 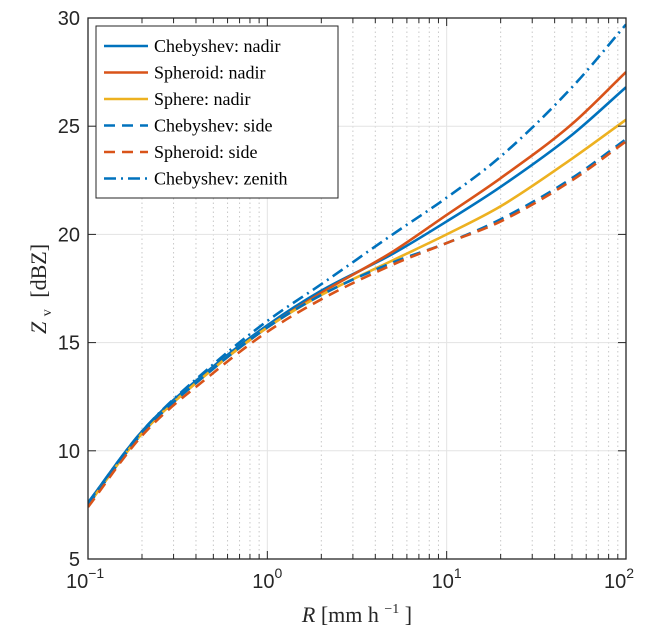 I want to click on x-tick-label-exp: 0, so click(x=279, y=573).